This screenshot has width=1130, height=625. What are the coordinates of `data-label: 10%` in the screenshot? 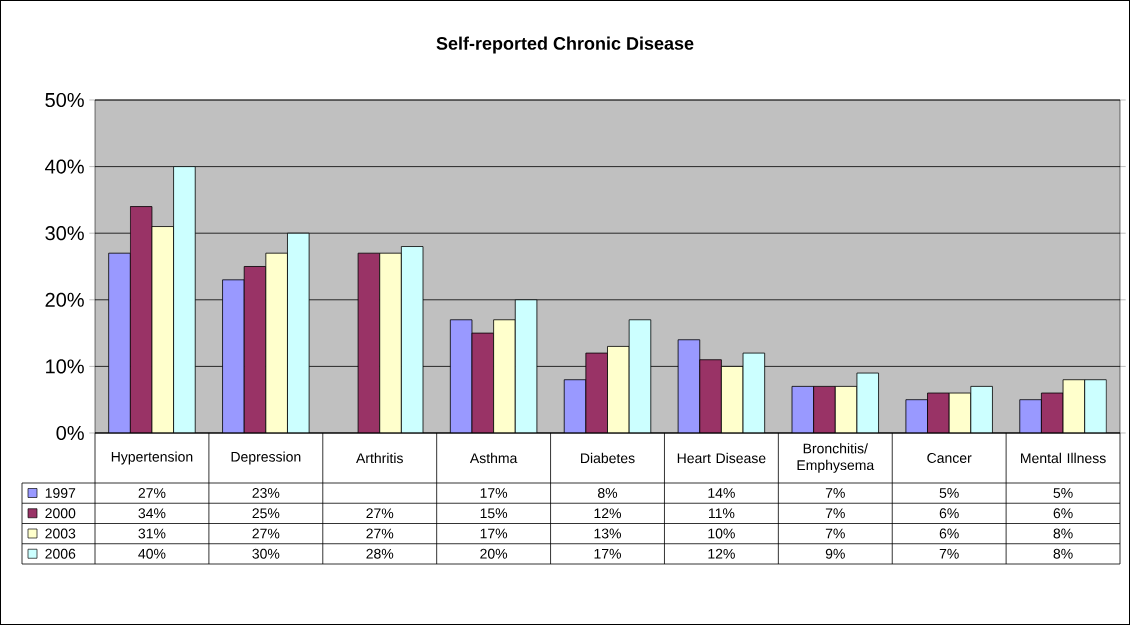 It's located at (721, 533).